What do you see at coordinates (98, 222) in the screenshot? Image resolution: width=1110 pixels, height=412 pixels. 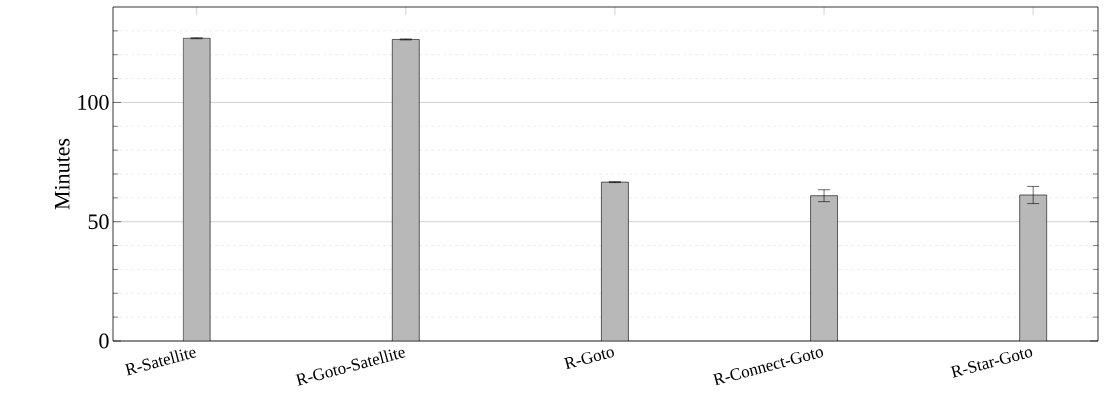 I see `y-tick-label: 50` at bounding box center [98, 222].